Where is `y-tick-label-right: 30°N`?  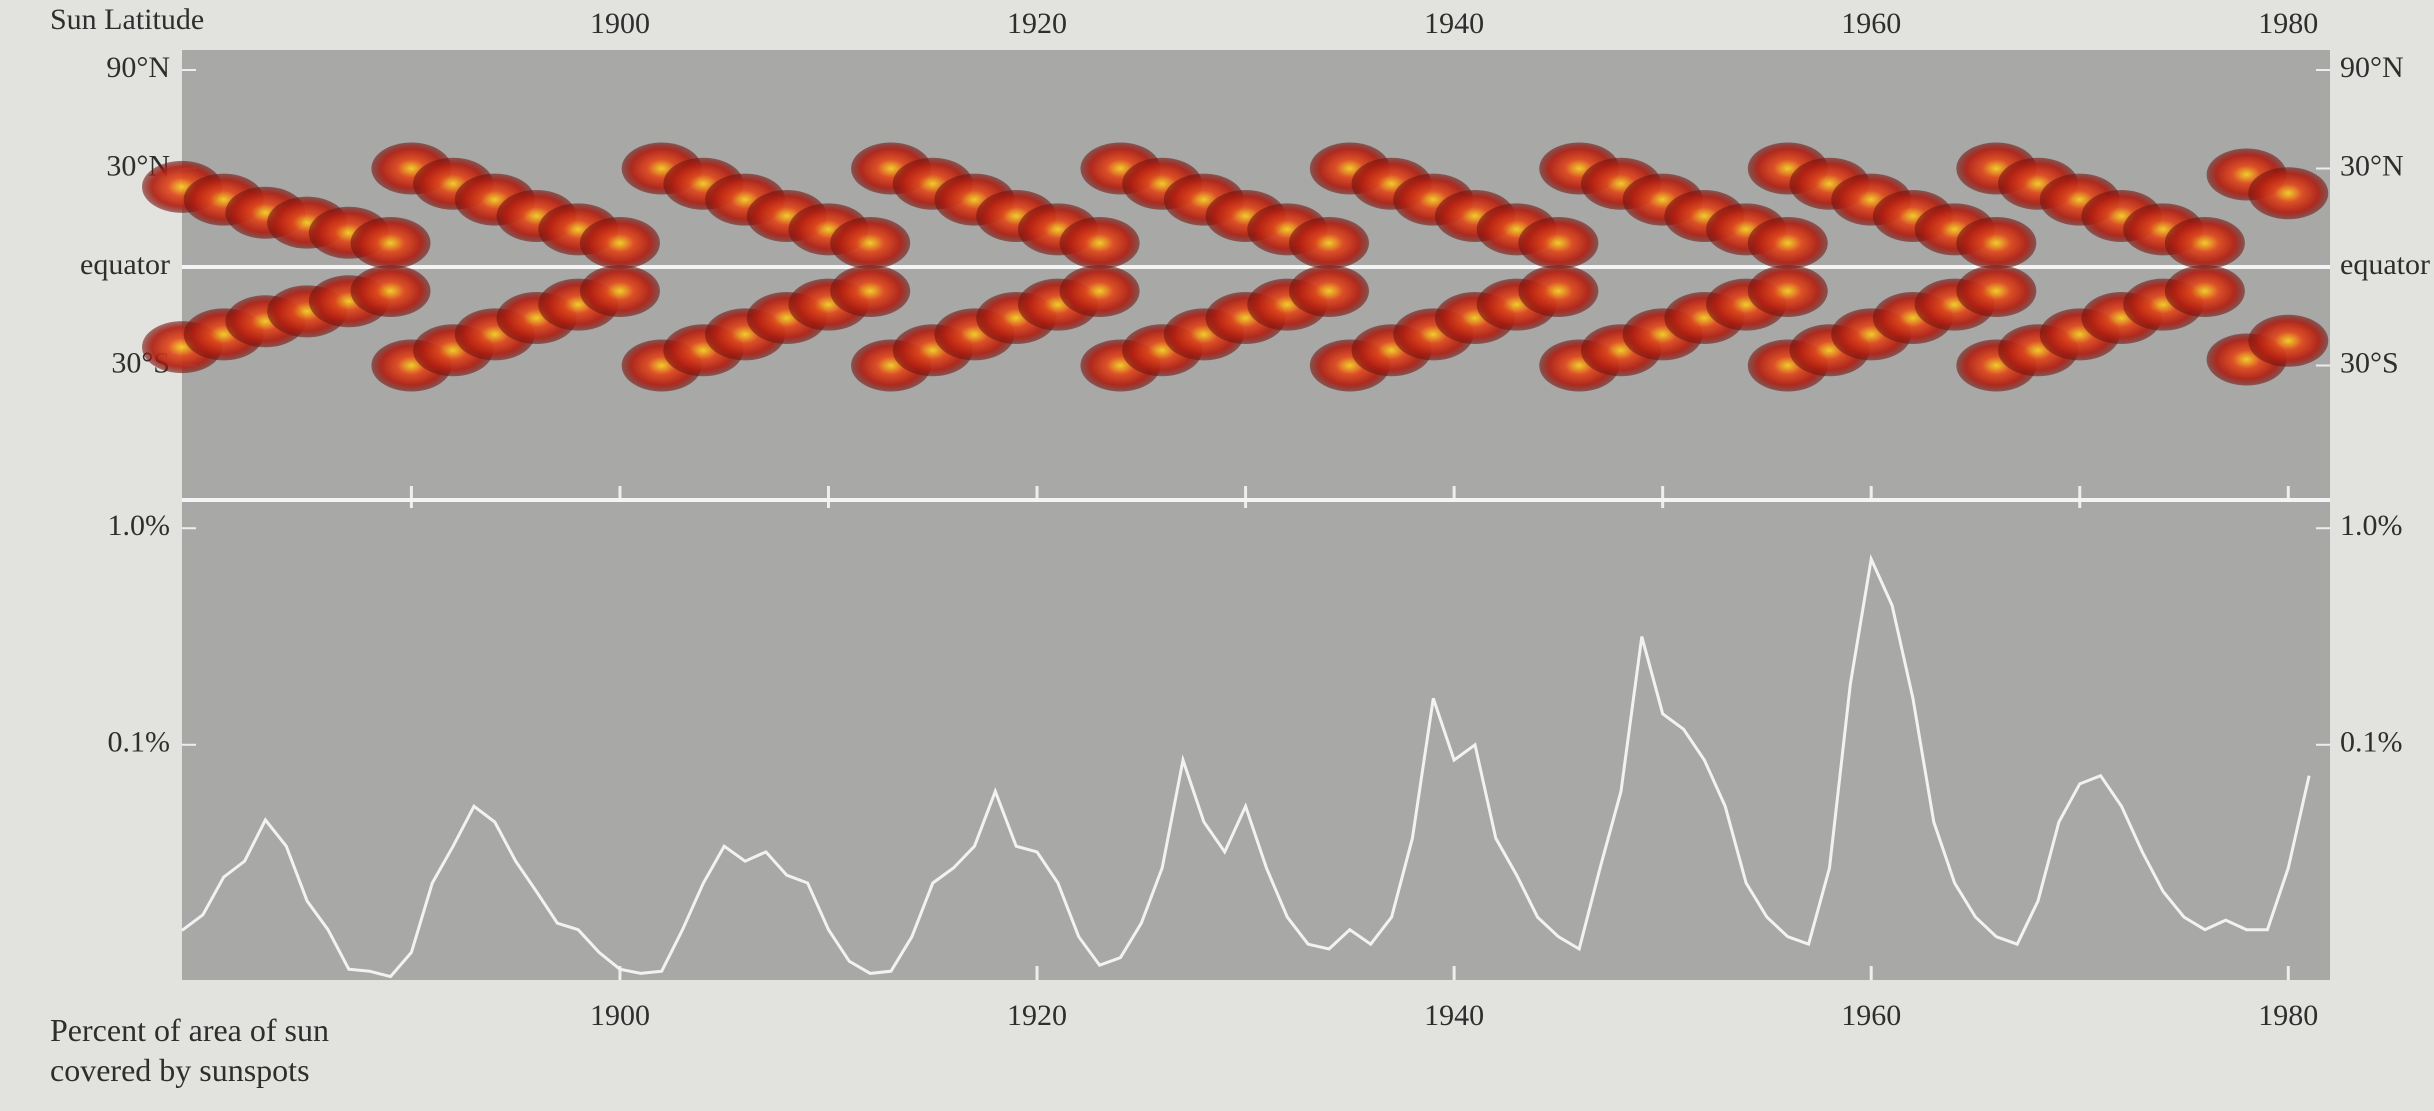 y-tick-label-right: 30°N is located at coordinates (2372, 165).